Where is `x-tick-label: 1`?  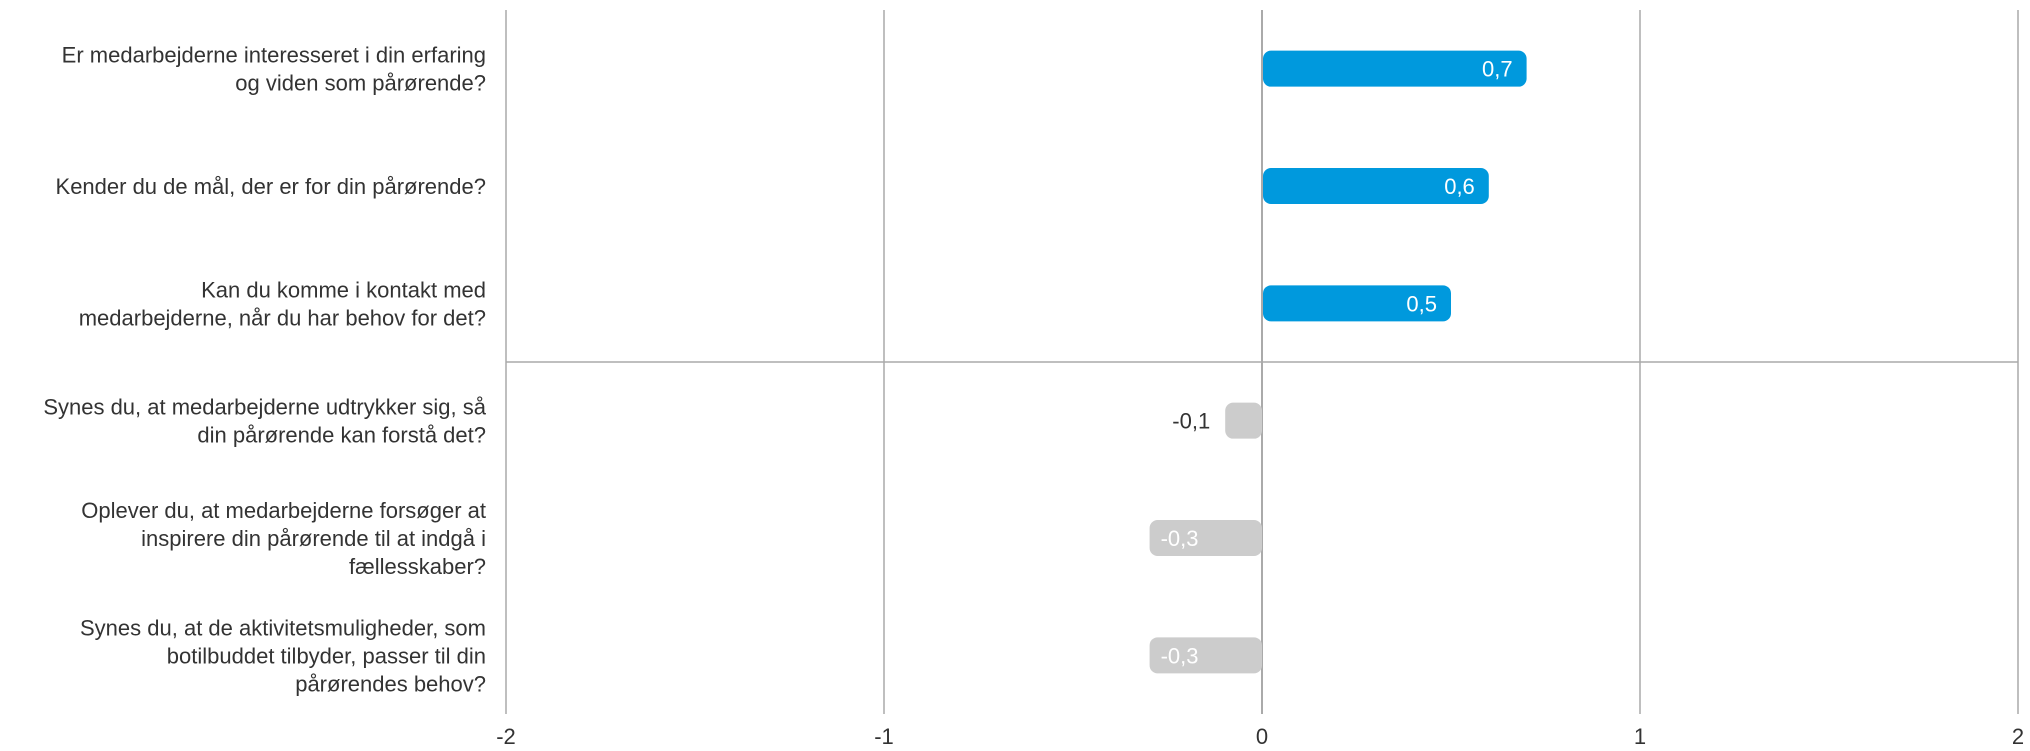 x-tick-label: 1 is located at coordinates (1640, 736).